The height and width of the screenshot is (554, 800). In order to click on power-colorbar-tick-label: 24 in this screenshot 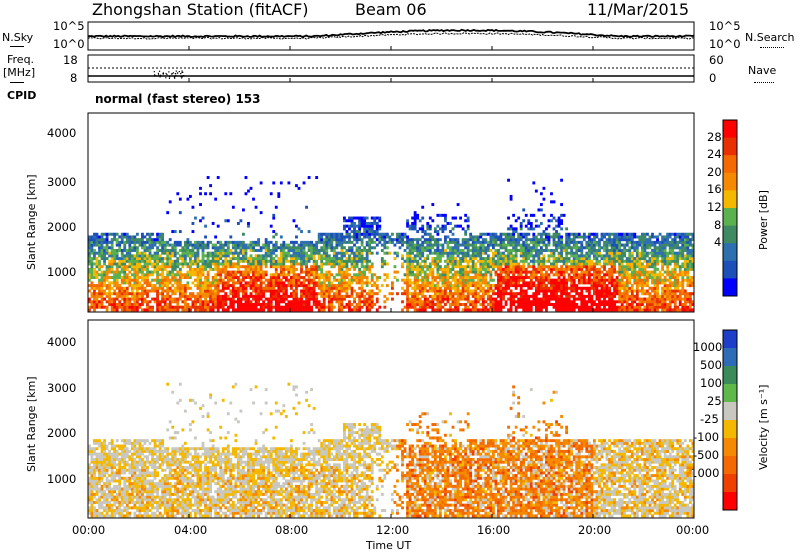, I will do `click(714, 154)`.